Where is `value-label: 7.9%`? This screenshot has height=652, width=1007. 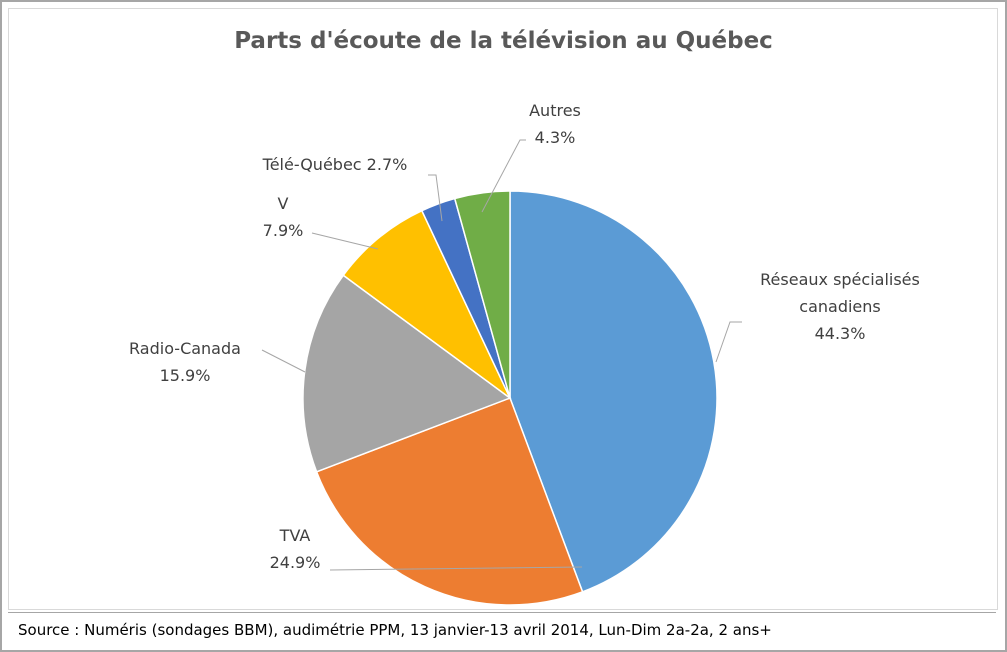
value-label: 7.9% is located at coordinates (283, 230).